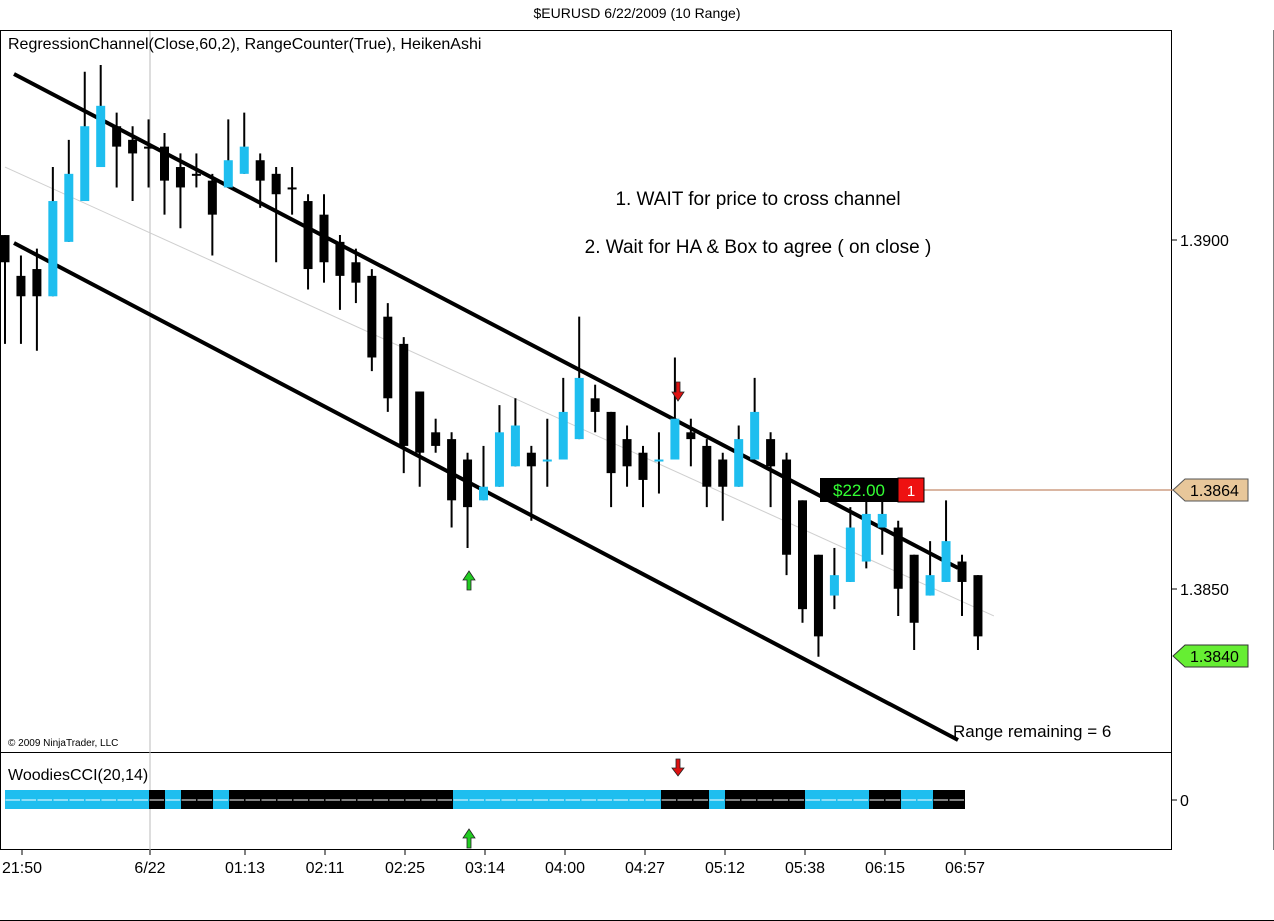 This screenshot has width=1274, height=921. I want to click on x-tick-label: 6/22, so click(149, 868).